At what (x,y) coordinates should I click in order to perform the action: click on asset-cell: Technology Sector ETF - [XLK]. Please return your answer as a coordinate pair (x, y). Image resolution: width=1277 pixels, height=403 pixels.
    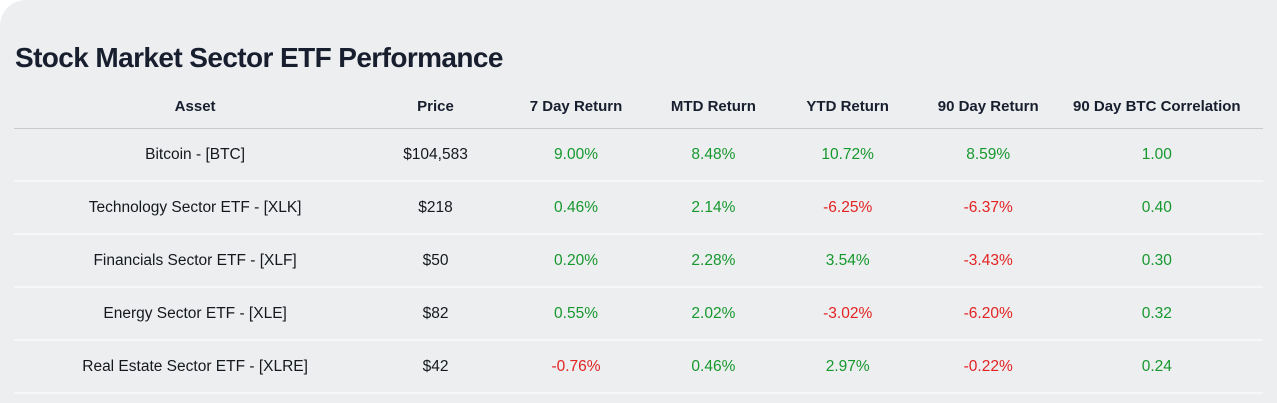
    Looking at the image, I should click on (195, 208).